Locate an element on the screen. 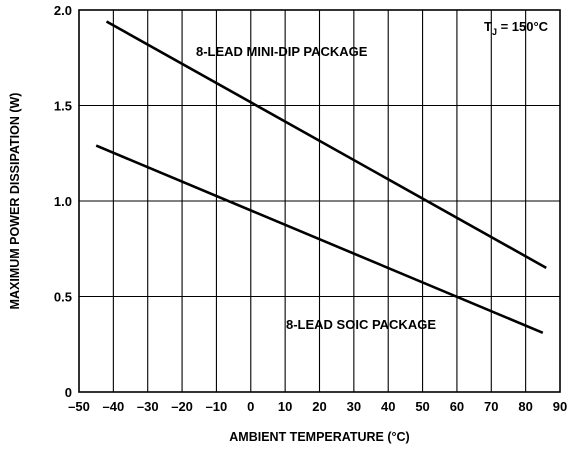 This screenshot has width=568, height=450. x-tick-label: –30 is located at coordinates (148, 406).